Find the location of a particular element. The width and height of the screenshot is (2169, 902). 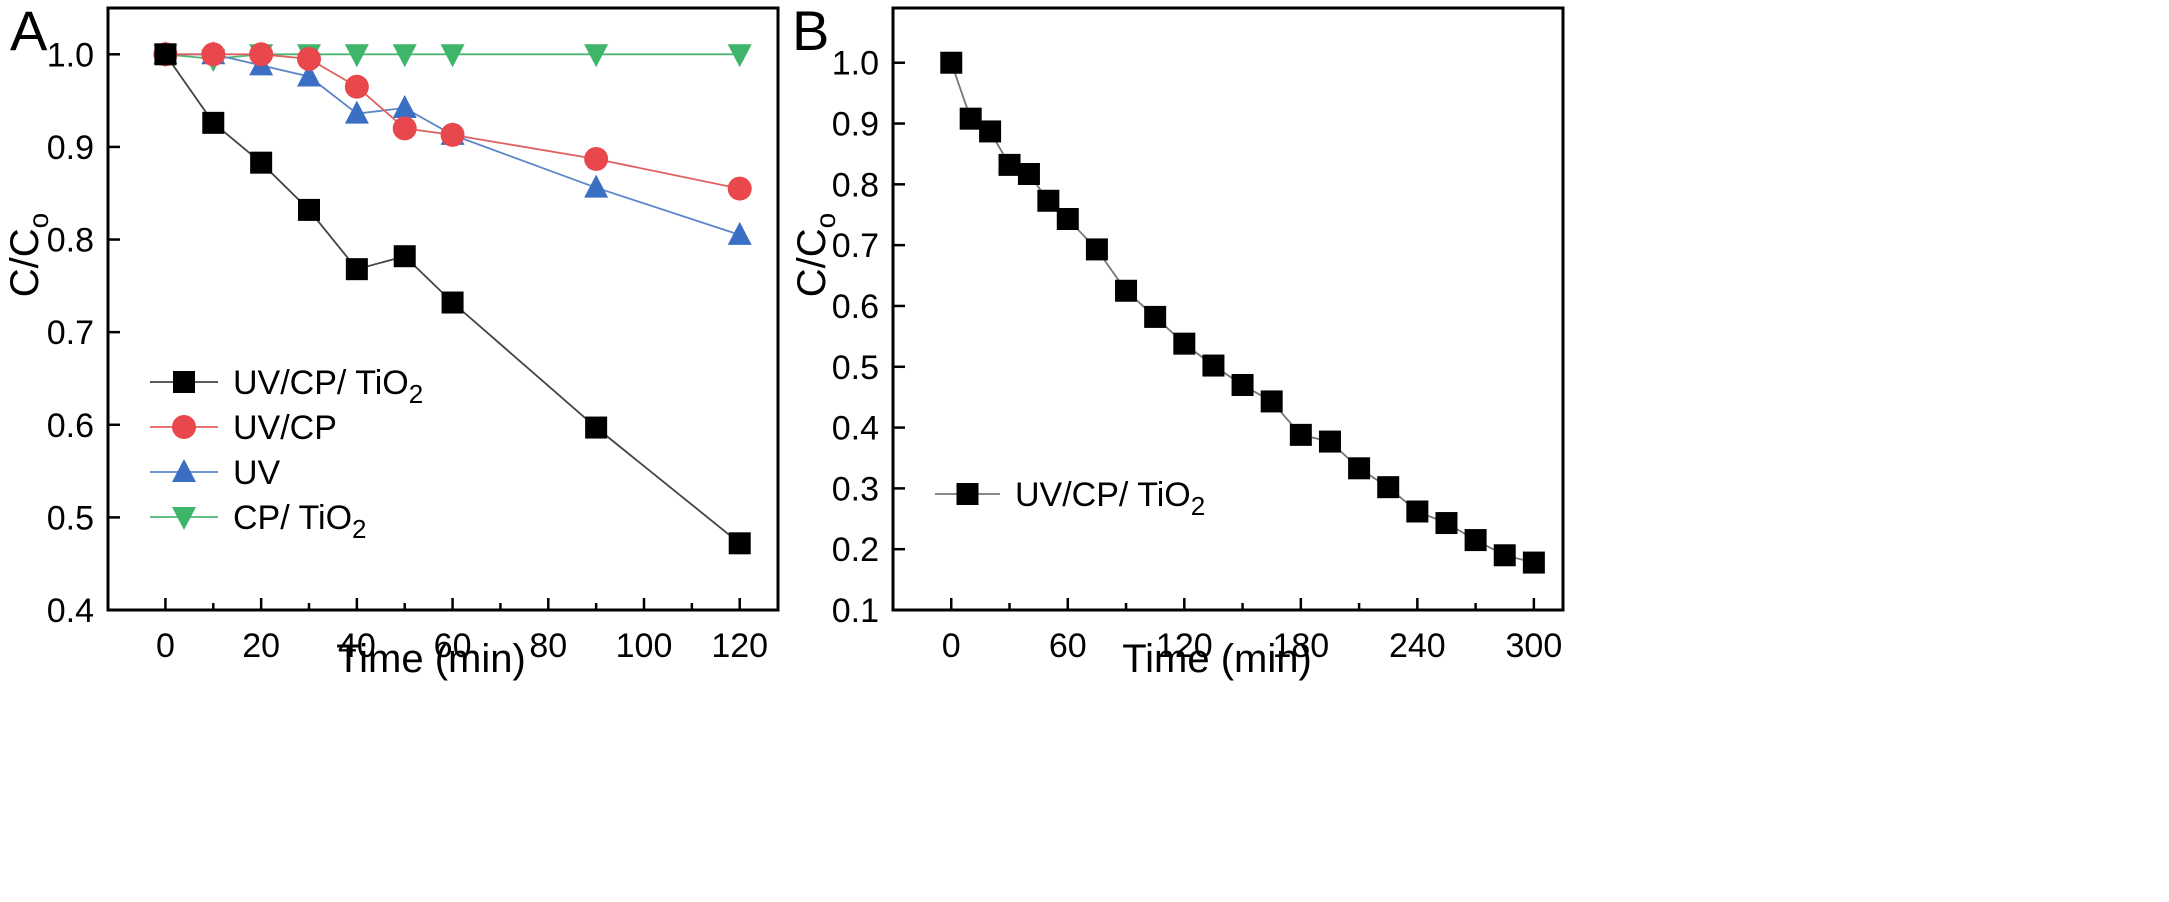

panel-a-legend-label-main: UV/CP/ TiO is located at coordinates (321, 383).